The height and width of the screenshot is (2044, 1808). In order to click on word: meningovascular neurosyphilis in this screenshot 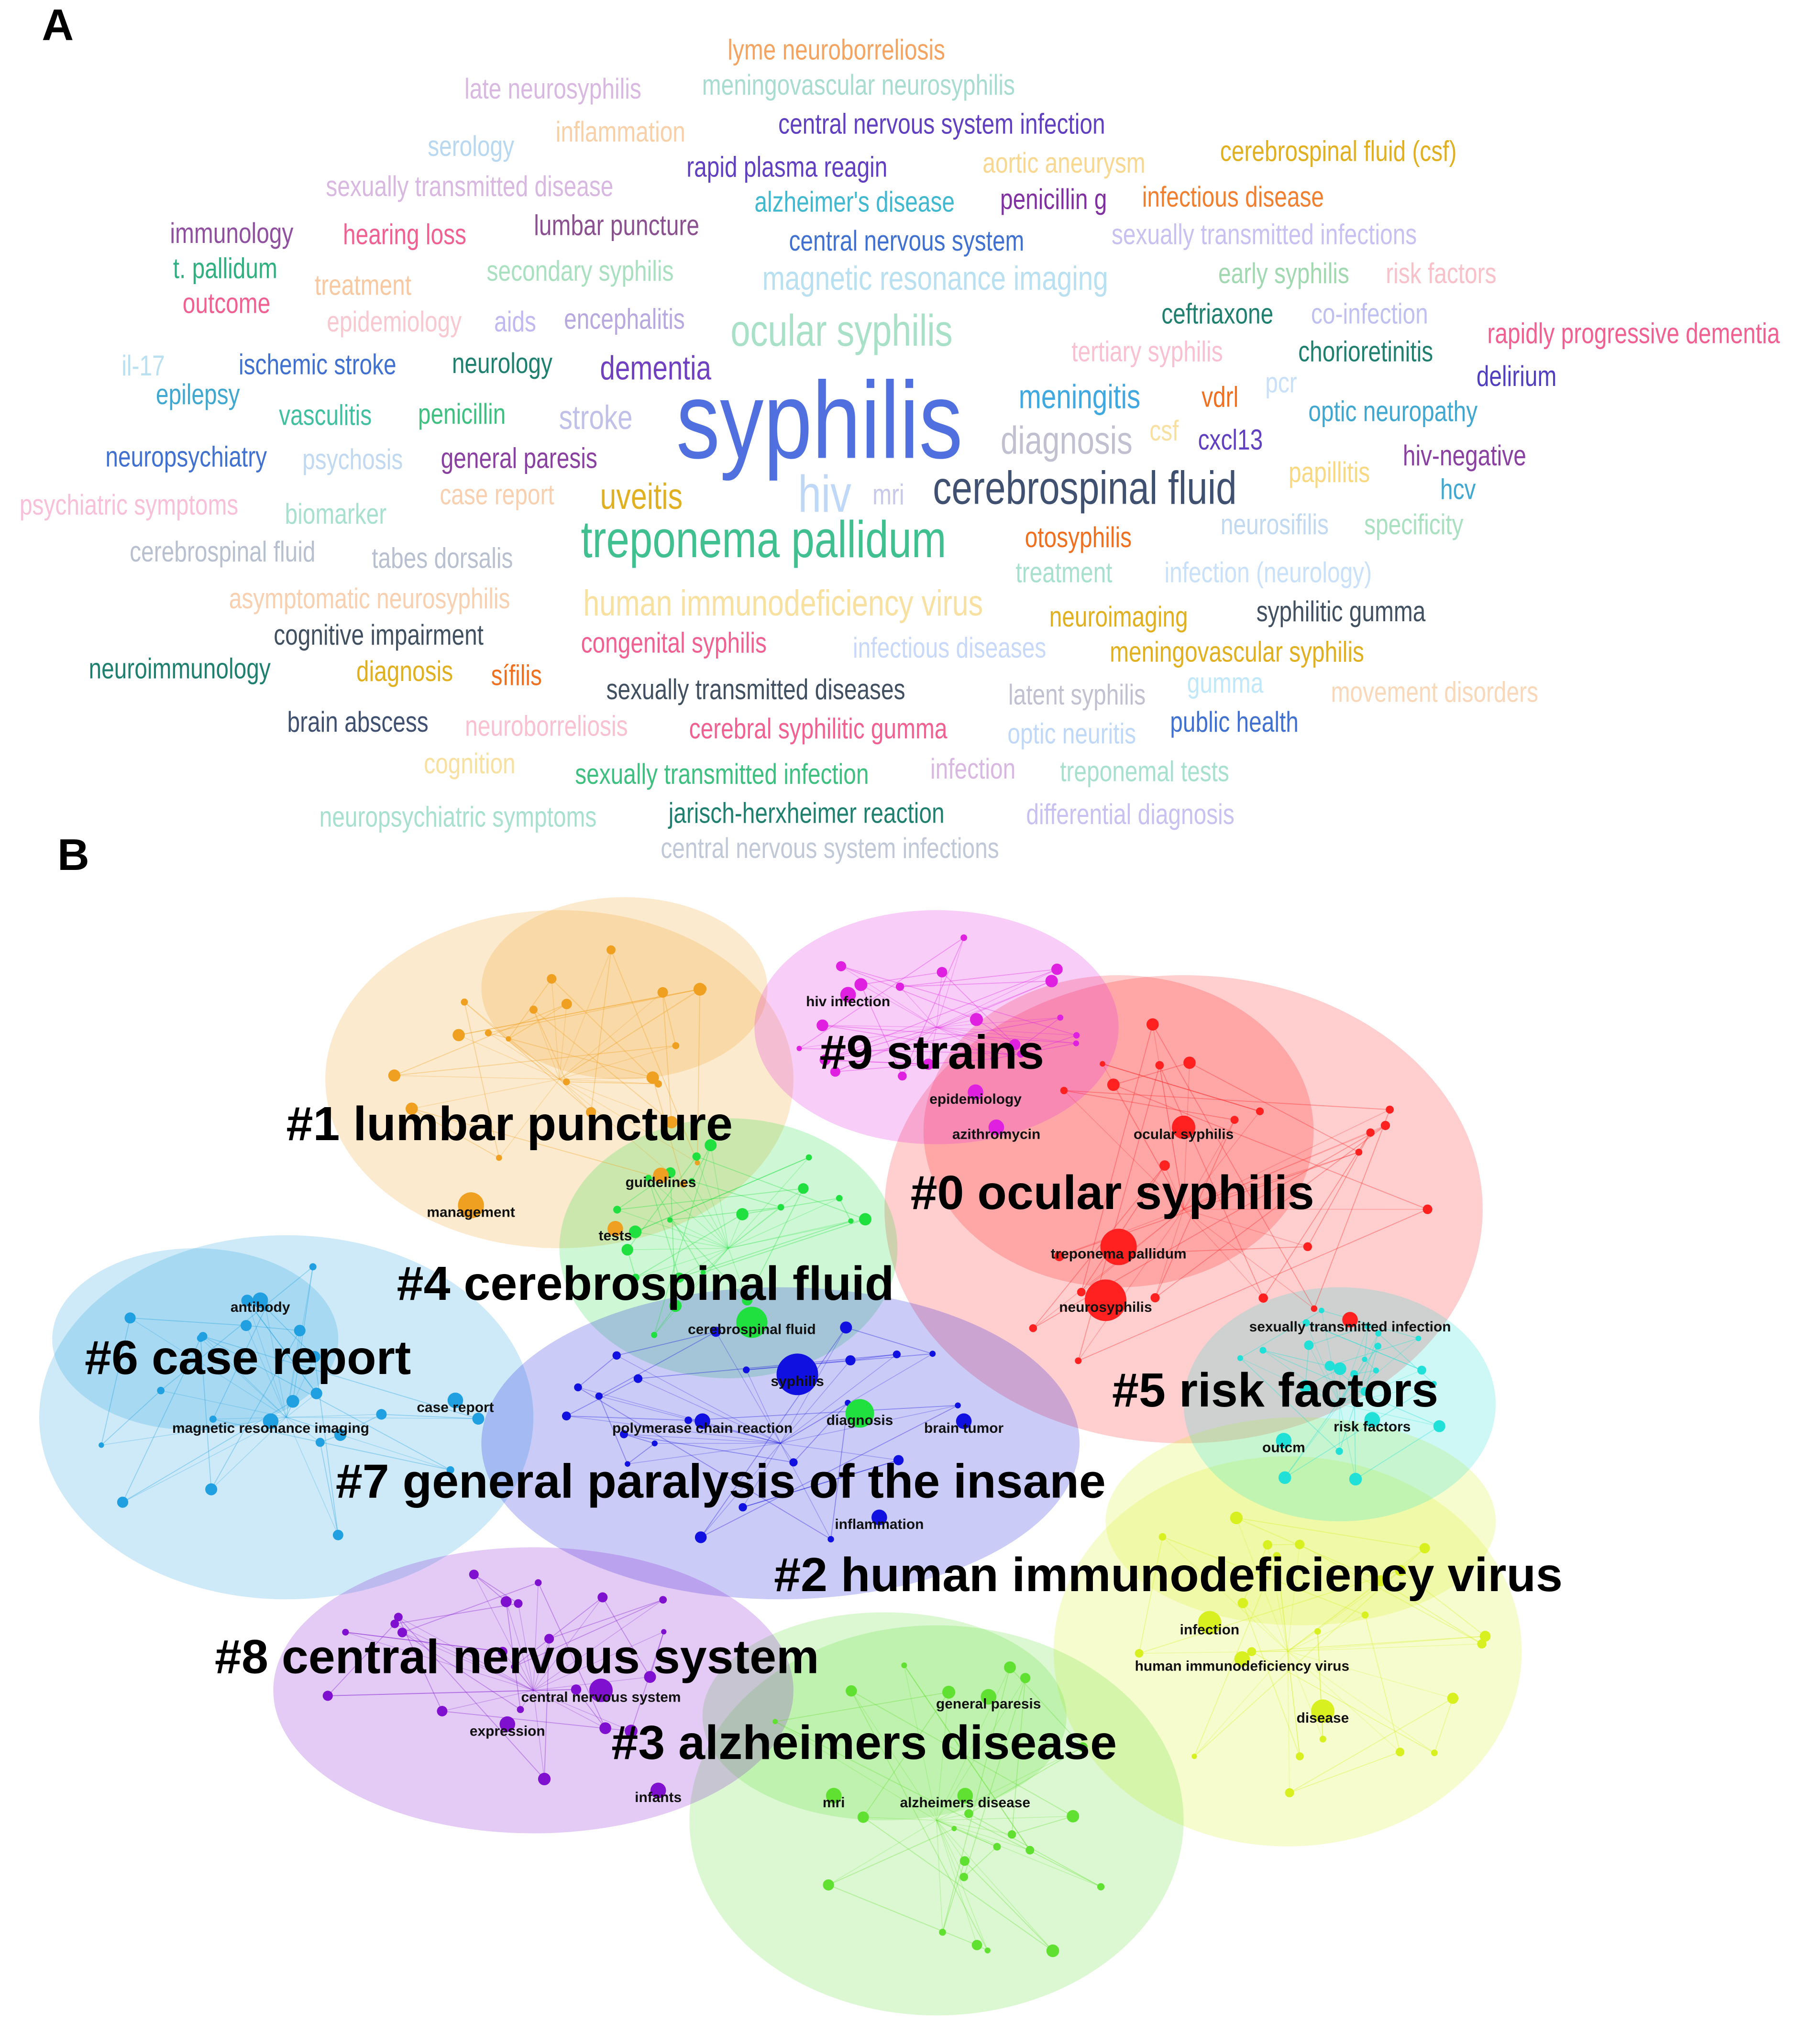, I will do `click(858, 85)`.